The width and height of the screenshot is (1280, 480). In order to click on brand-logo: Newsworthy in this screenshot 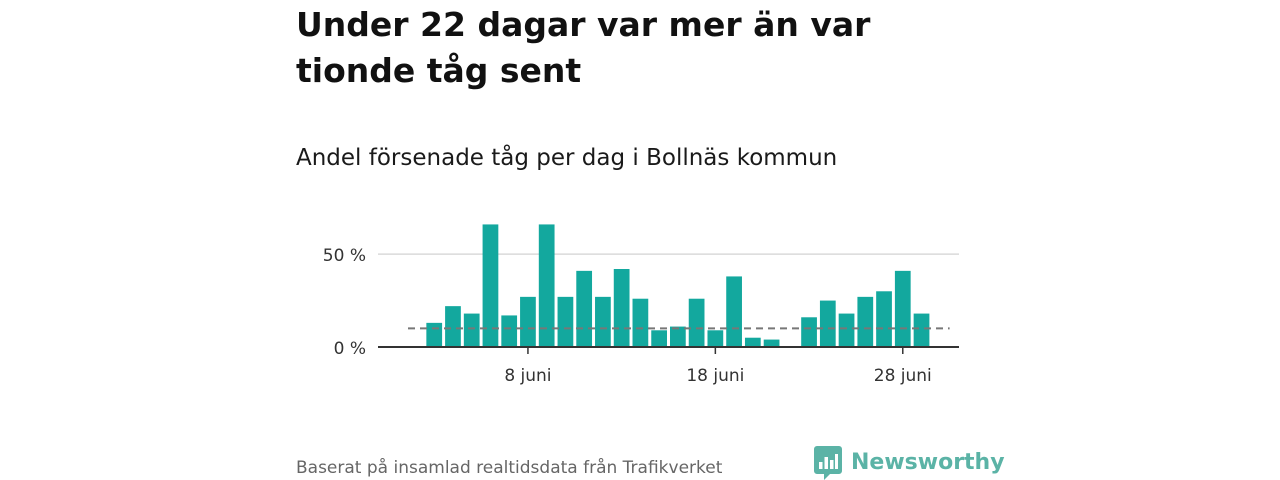, I will do `click(909, 463)`.